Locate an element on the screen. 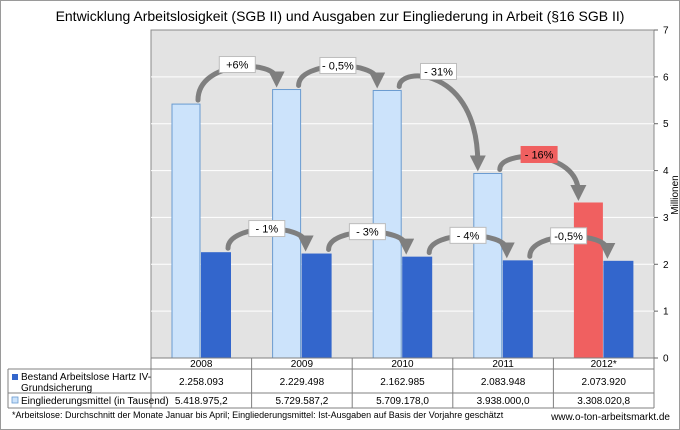 This screenshot has height=430, width=680. change-dark-label: -0,5% is located at coordinates (568, 237).